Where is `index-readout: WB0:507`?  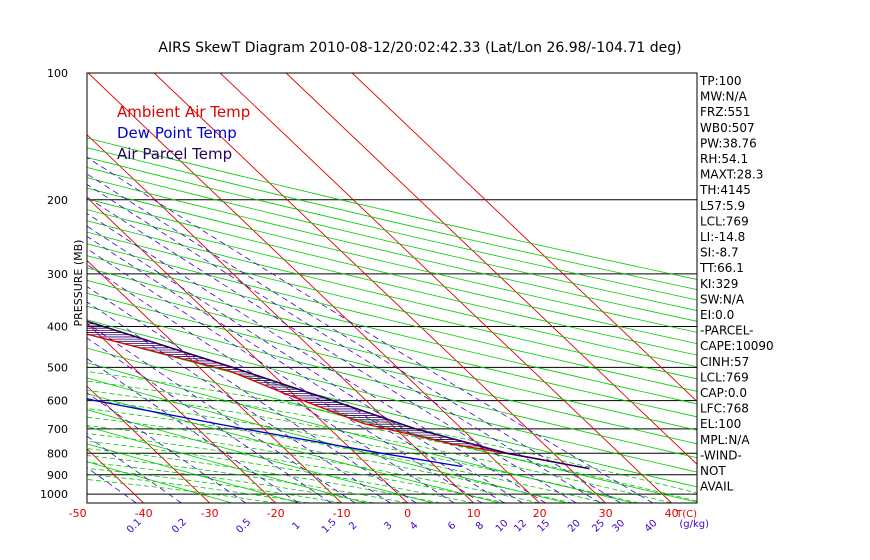
index-readout: WB0:507 is located at coordinates (727, 128).